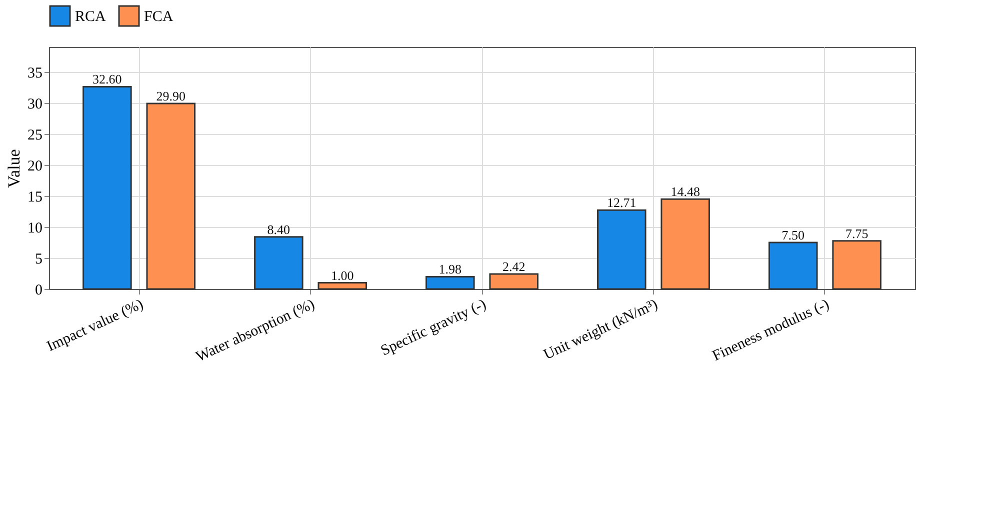 The image size is (999, 510). What do you see at coordinates (342, 275) in the screenshot?
I see `data-label: 1.00` at bounding box center [342, 275].